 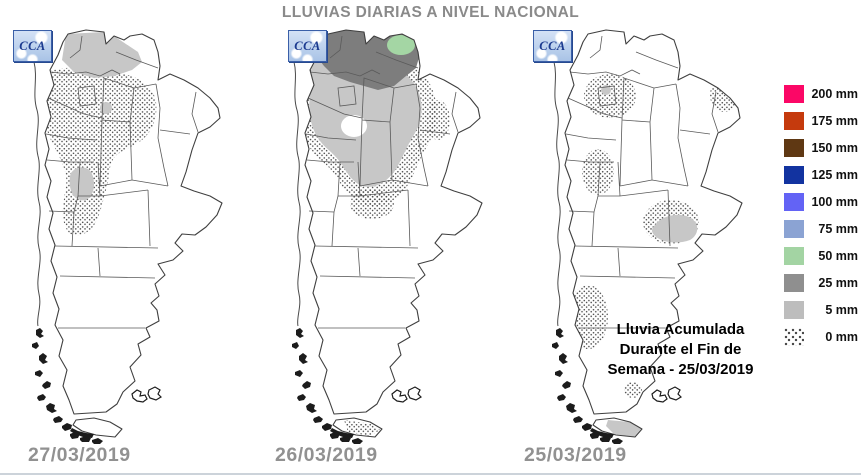 What do you see at coordinates (838, 283) in the screenshot?
I see `legend-label: 25 mm` at bounding box center [838, 283].